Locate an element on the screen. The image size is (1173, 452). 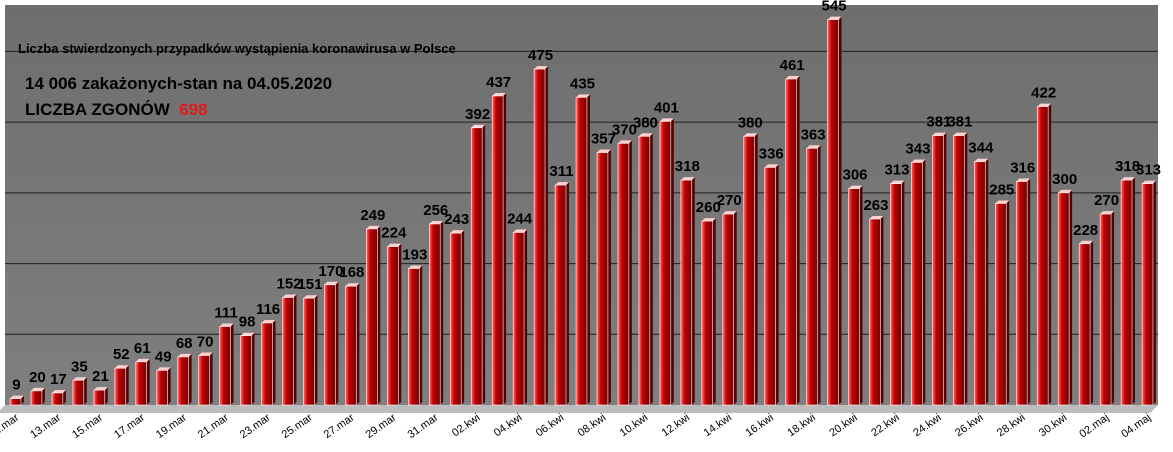
data-label-26.kwi: 344 is located at coordinates (981, 148).